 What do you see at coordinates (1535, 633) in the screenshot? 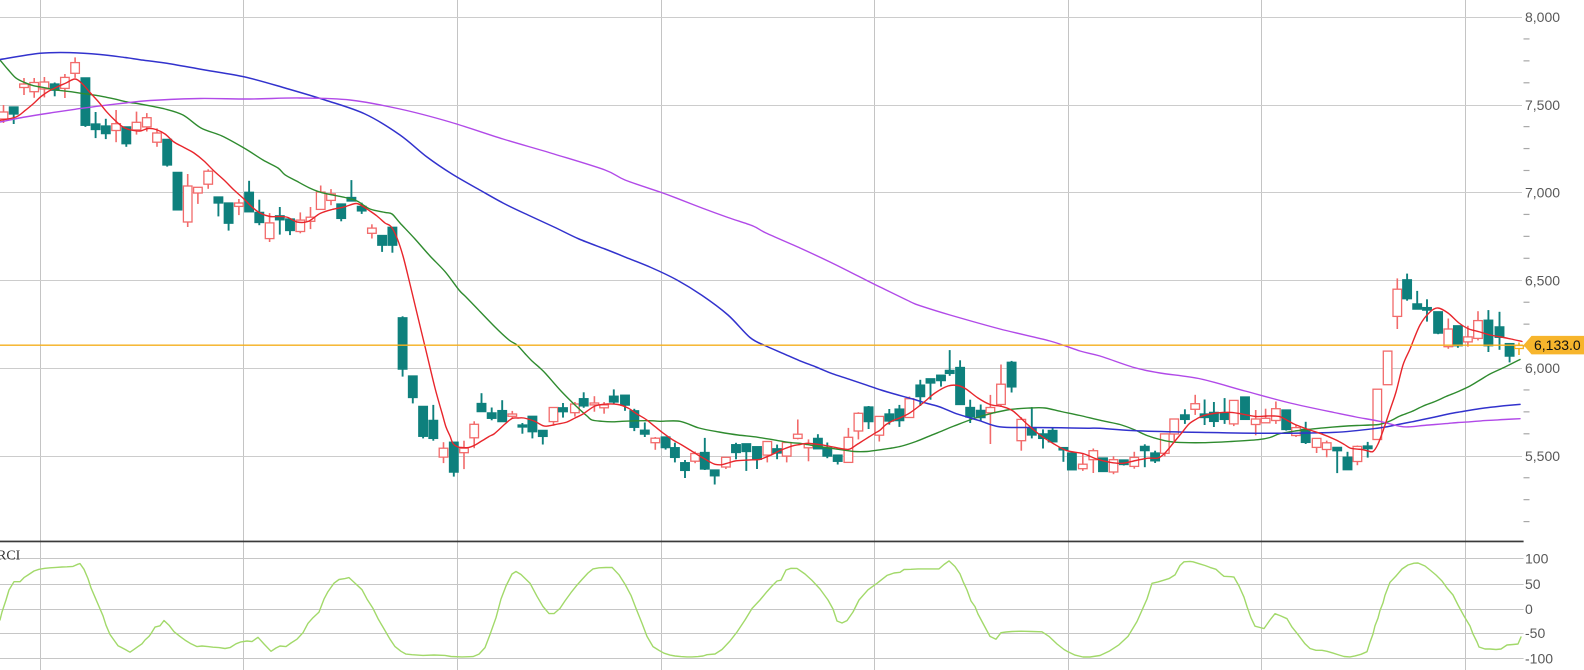
I see `svg-text: -50` at bounding box center [1535, 633].